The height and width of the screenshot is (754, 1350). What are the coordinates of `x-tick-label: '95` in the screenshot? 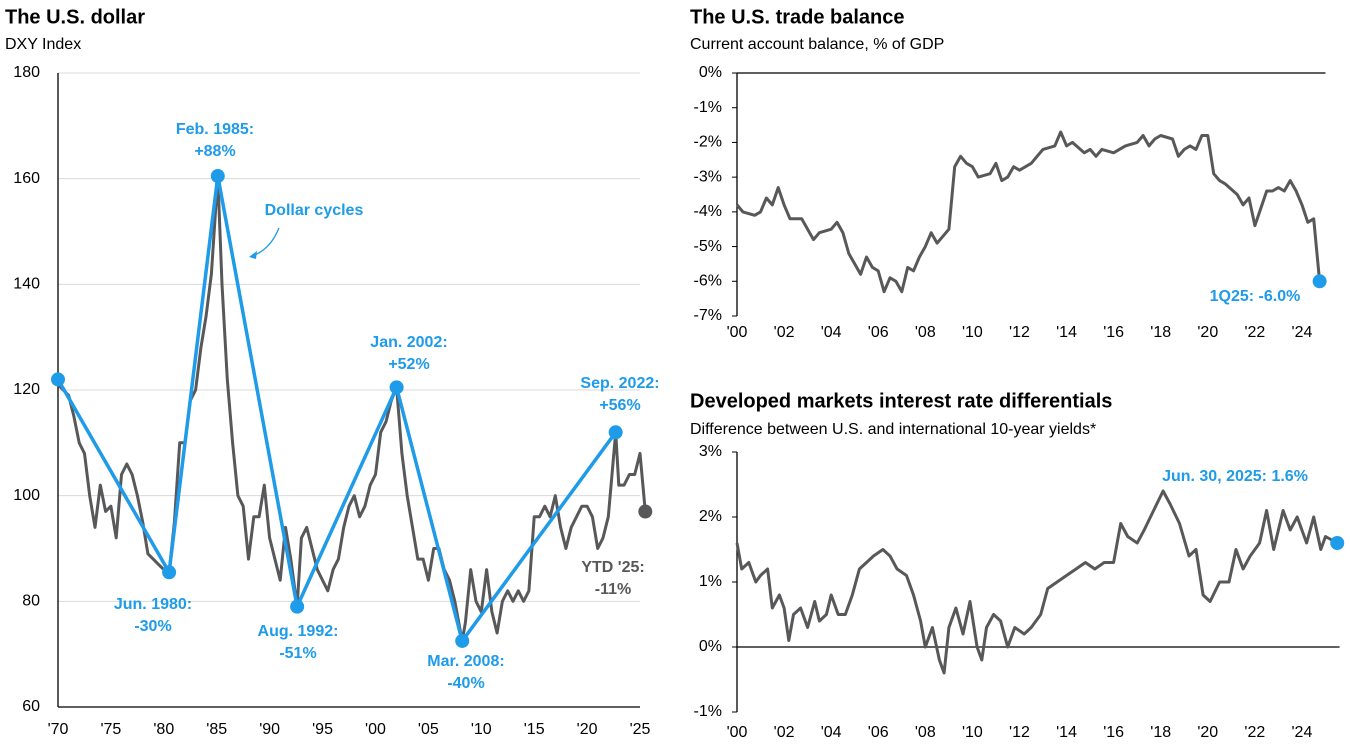 It's located at (322, 729).